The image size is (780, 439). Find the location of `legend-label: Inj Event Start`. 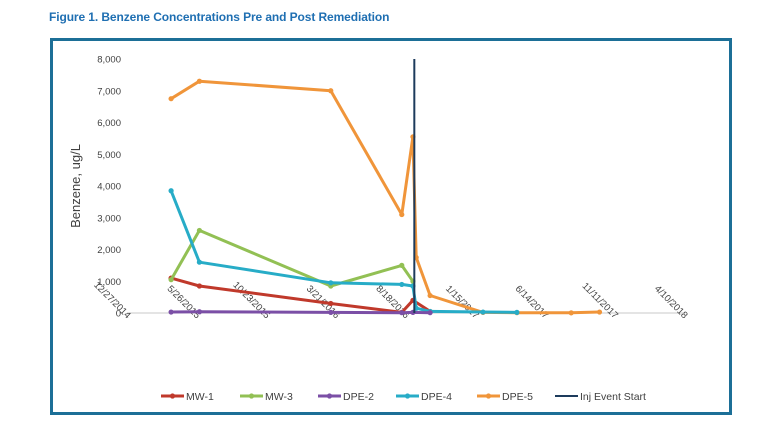

legend-label: Inj Event Start is located at coordinates (613, 397).